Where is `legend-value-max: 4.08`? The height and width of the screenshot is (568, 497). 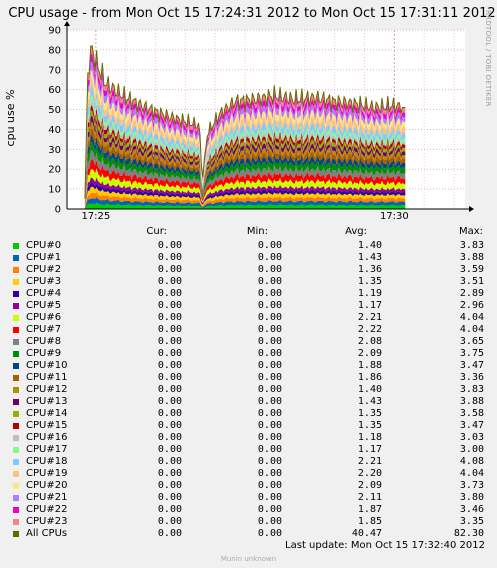
legend-value-max: 4.08 is located at coordinates (471, 461).